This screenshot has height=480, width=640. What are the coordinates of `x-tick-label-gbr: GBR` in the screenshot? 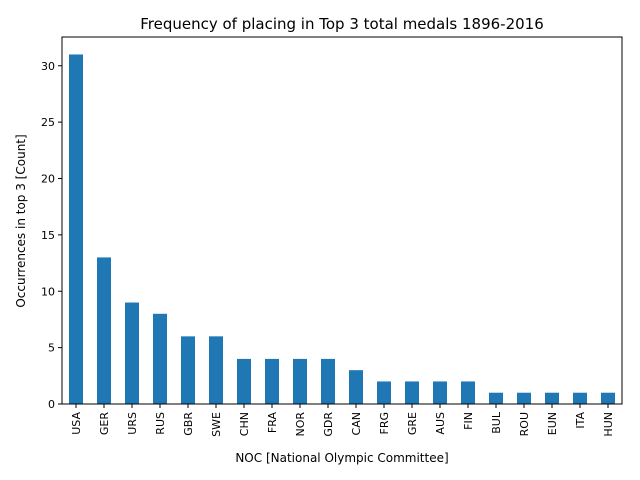 It's located at (188, 424).